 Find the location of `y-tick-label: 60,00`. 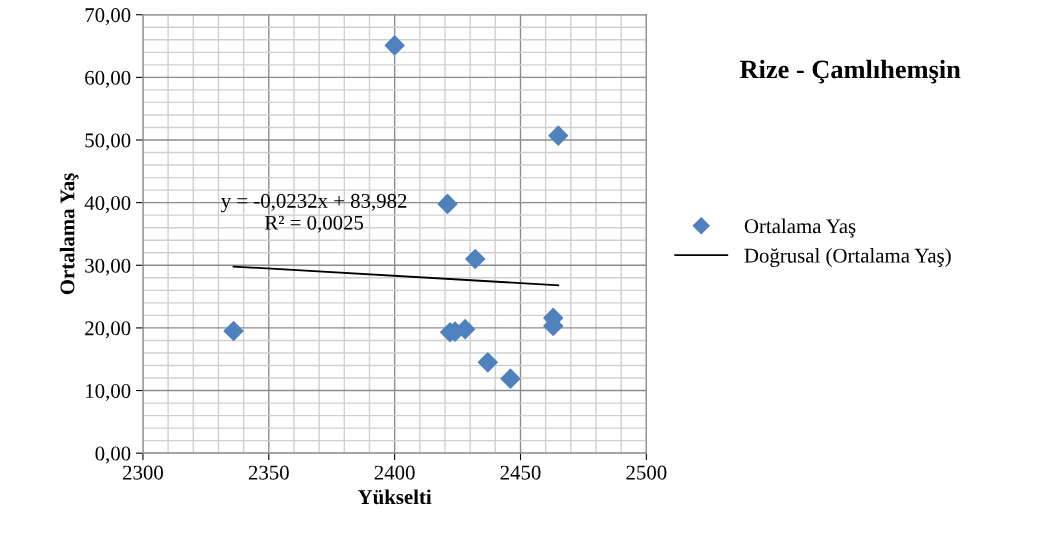

y-tick-label: 60,00 is located at coordinates (108, 79).